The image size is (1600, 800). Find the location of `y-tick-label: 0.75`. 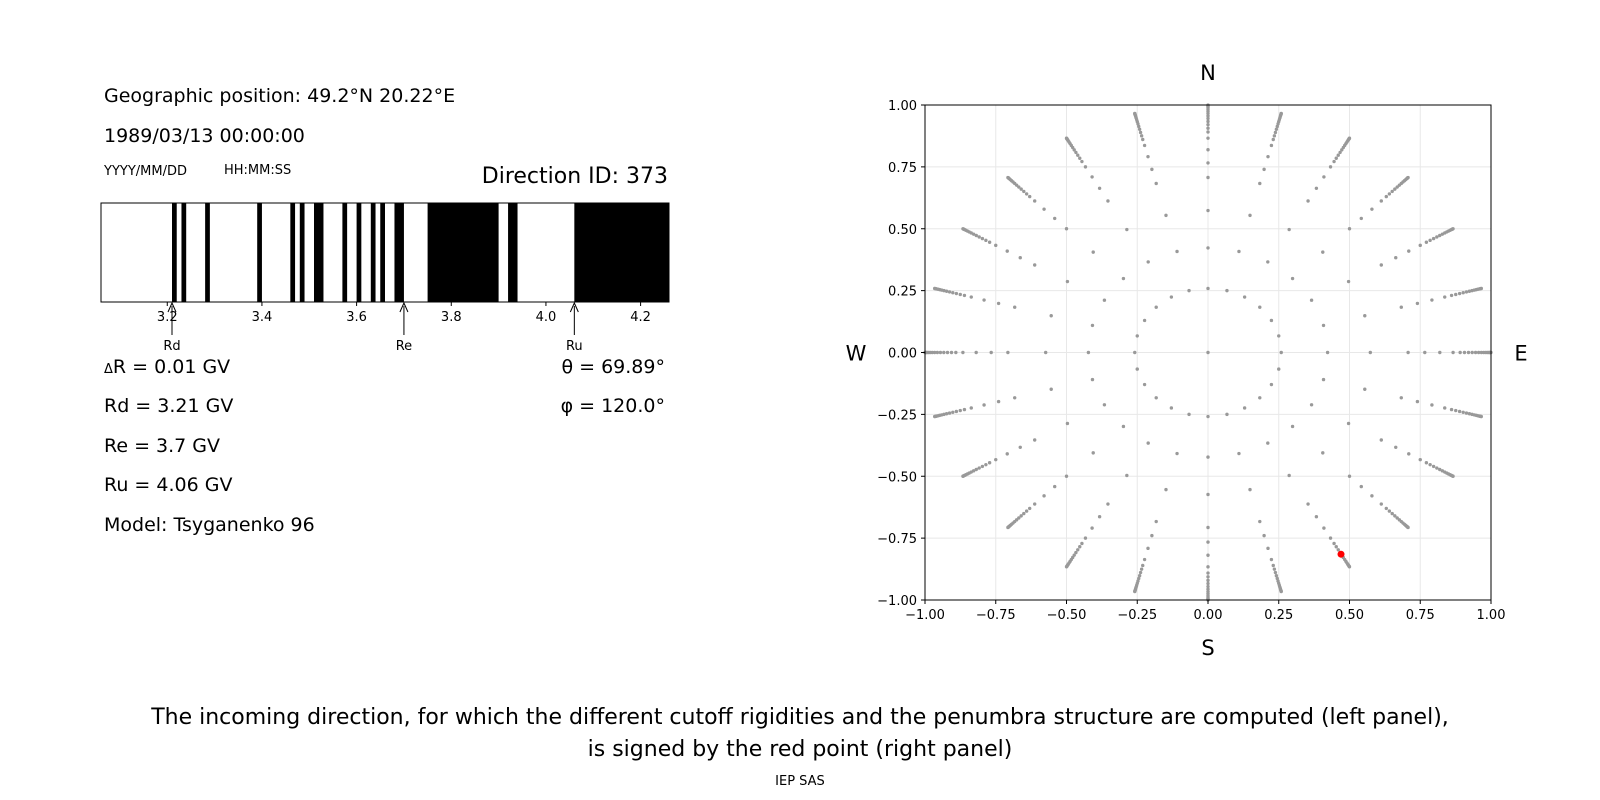

y-tick-label: 0.75 is located at coordinates (902, 168).